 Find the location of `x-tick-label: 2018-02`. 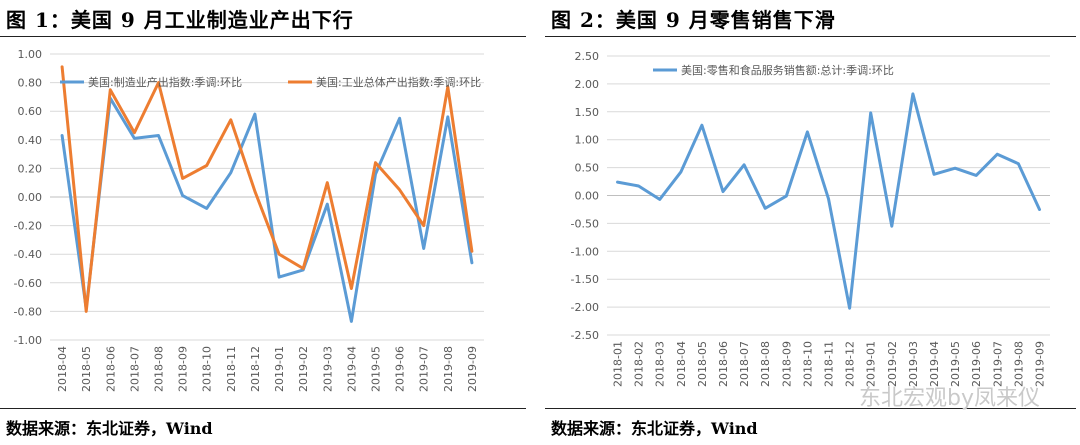

x-tick-label: 2018-02 is located at coordinates (639, 364).